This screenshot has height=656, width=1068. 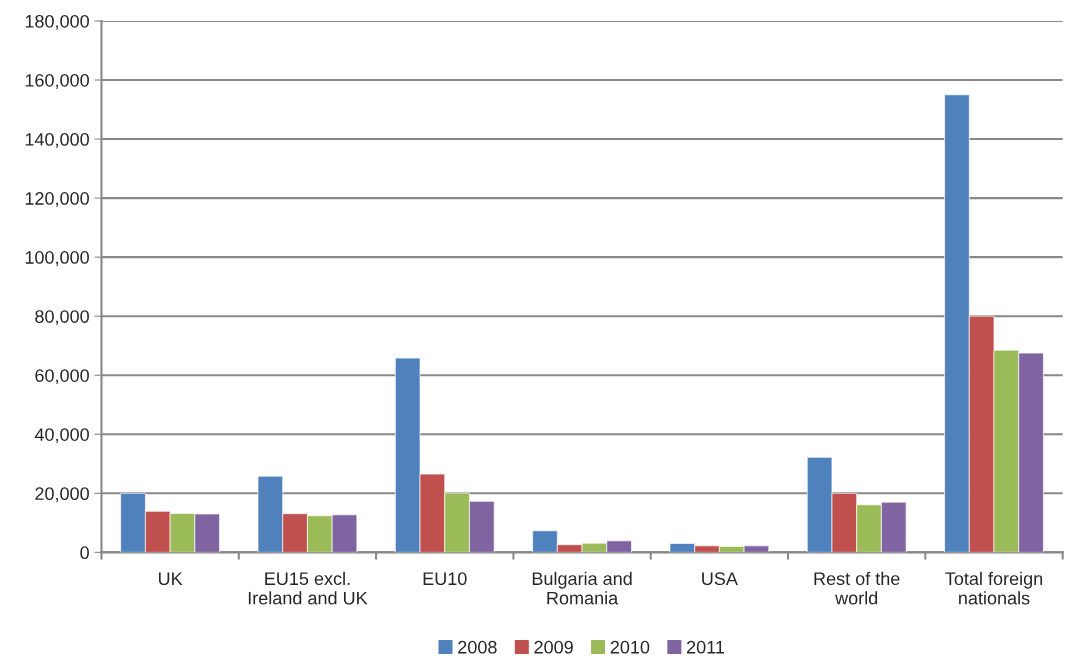 I want to click on x-tick-label: Bulgaria and Romania, so click(x=582, y=588).